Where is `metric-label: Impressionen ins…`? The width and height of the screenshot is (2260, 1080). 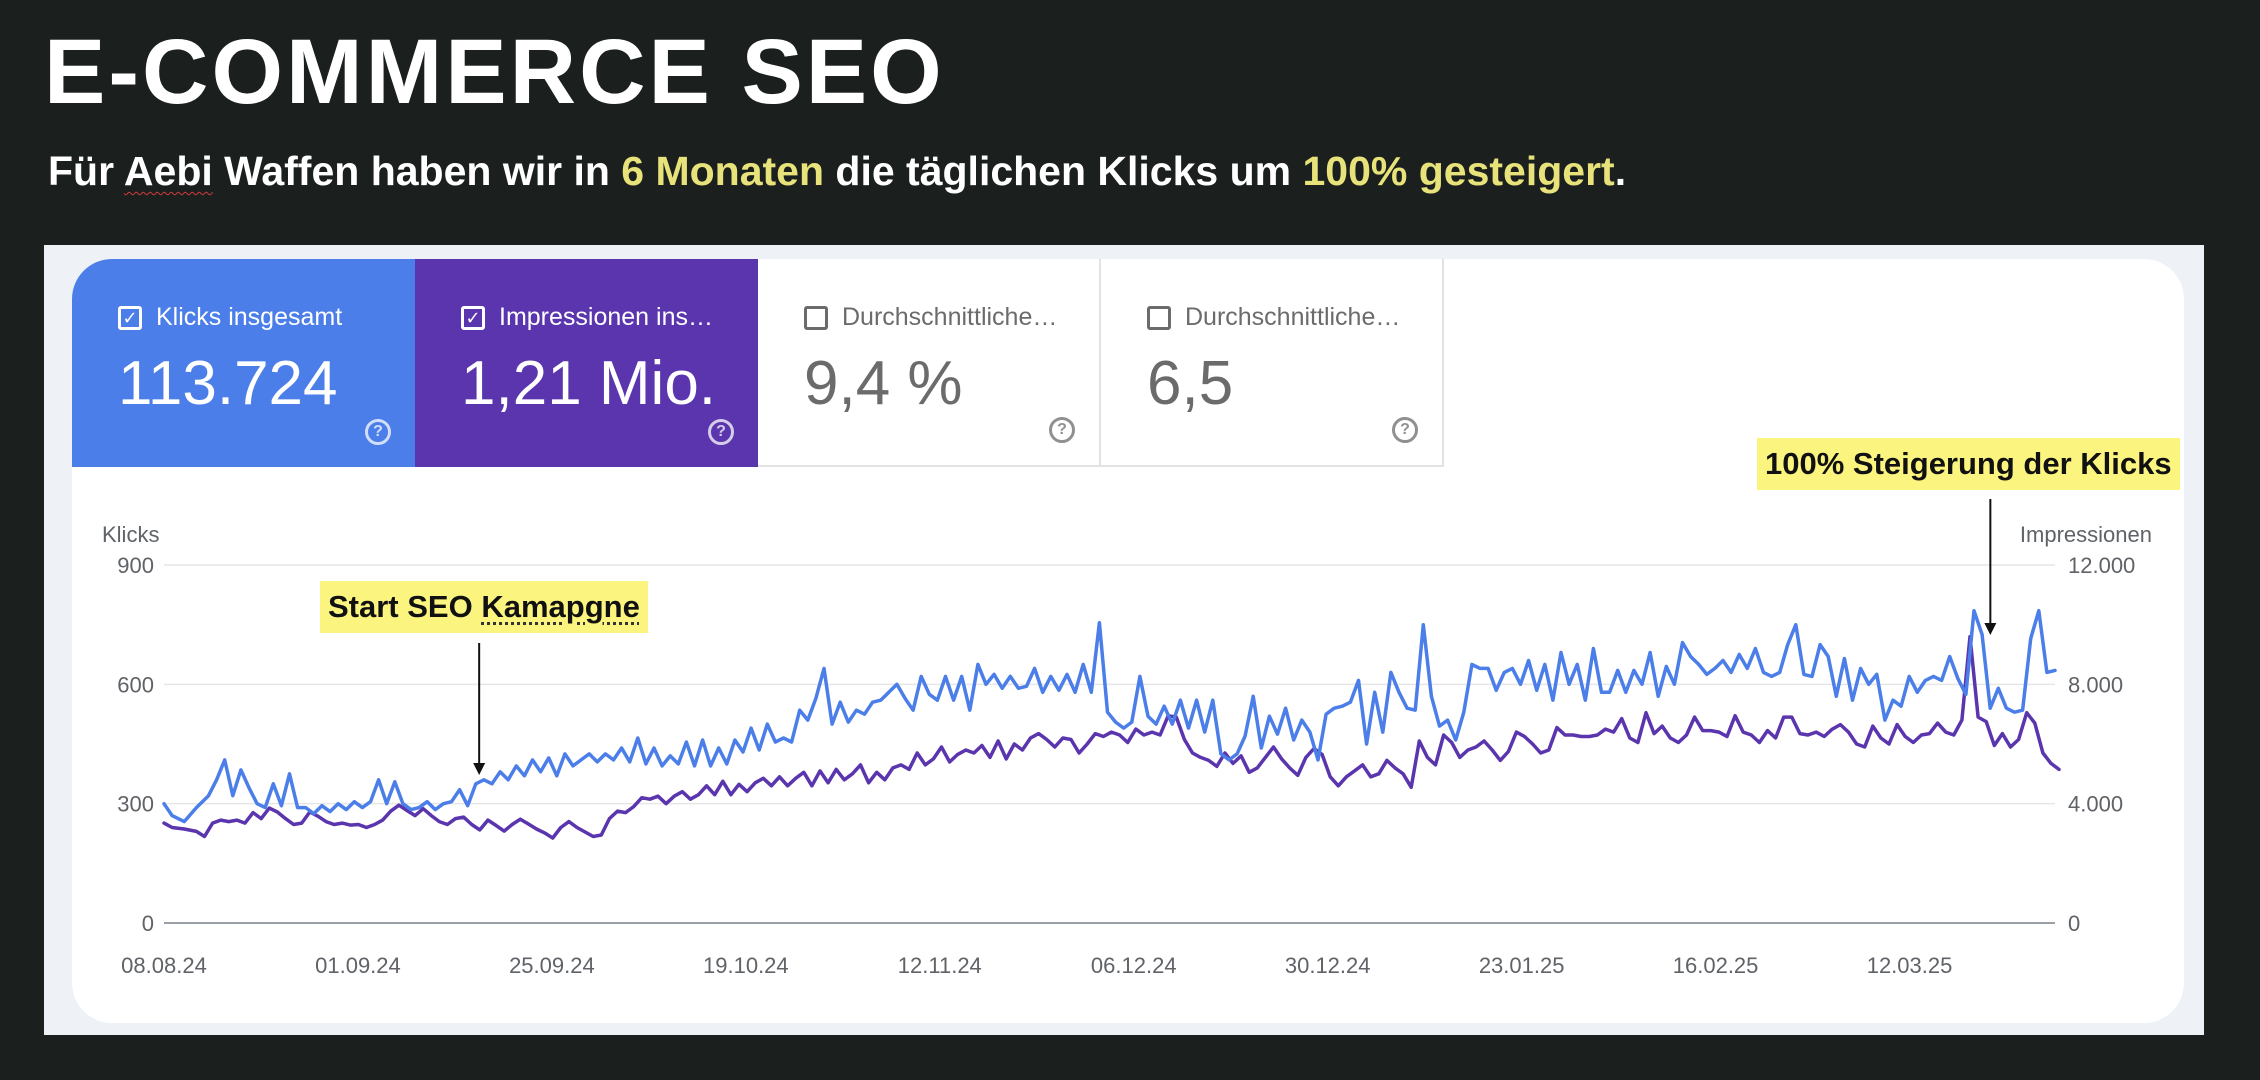 metric-label: Impressionen ins… is located at coordinates (606, 317).